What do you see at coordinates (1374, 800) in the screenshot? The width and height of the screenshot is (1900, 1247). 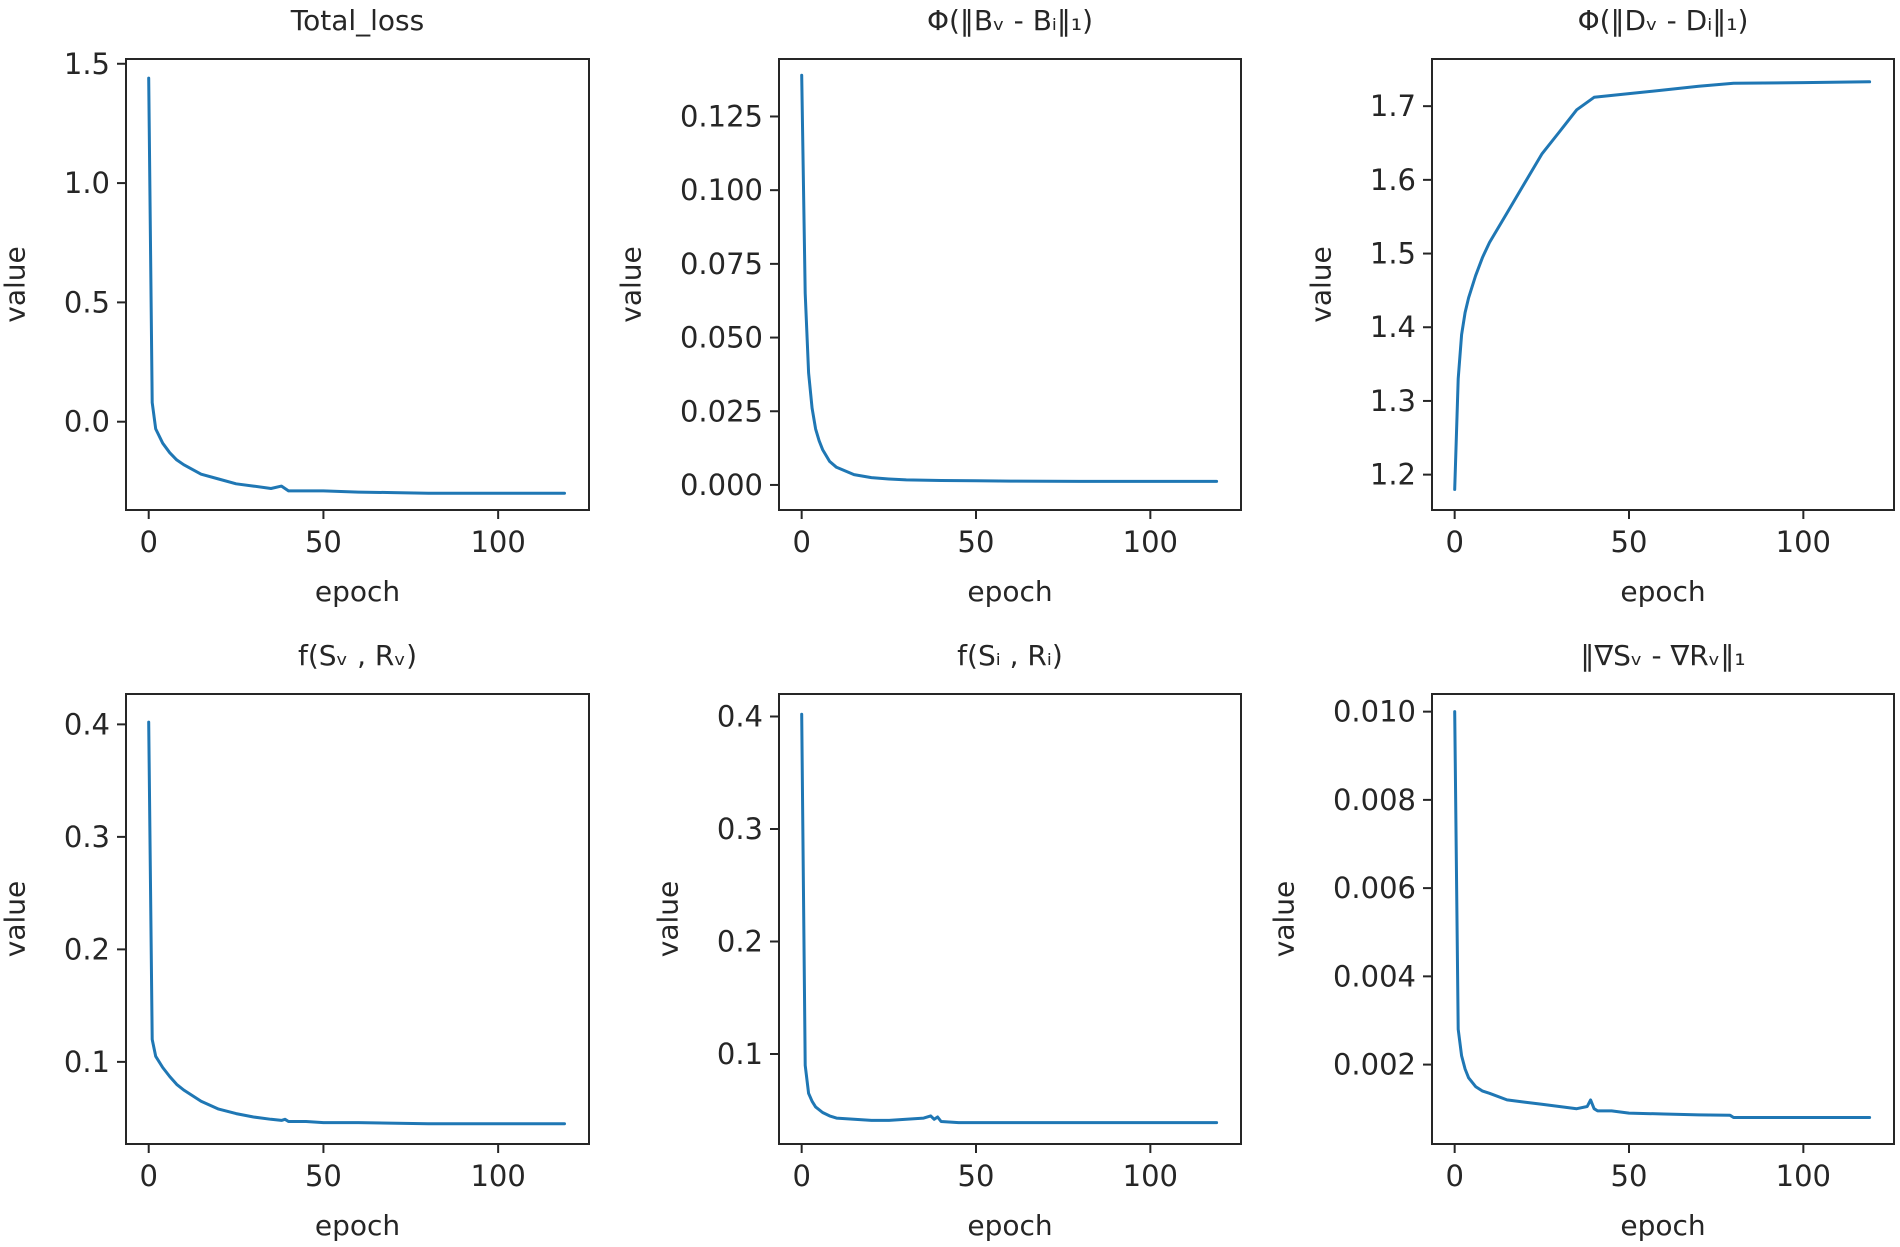 I see `y-tick-label: 0.008` at bounding box center [1374, 800].